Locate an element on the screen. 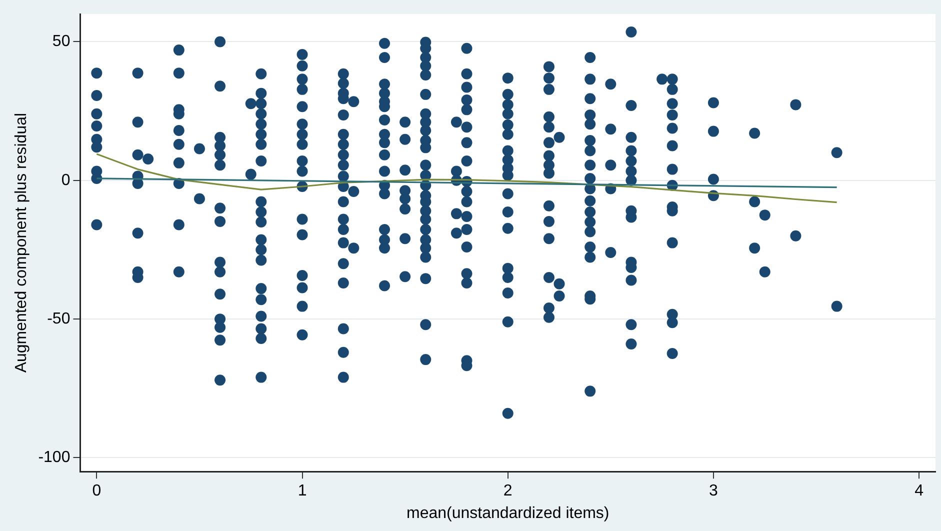 Image resolution: width=941 pixels, height=531 pixels. y-tick-label: 0 is located at coordinates (65, 180).